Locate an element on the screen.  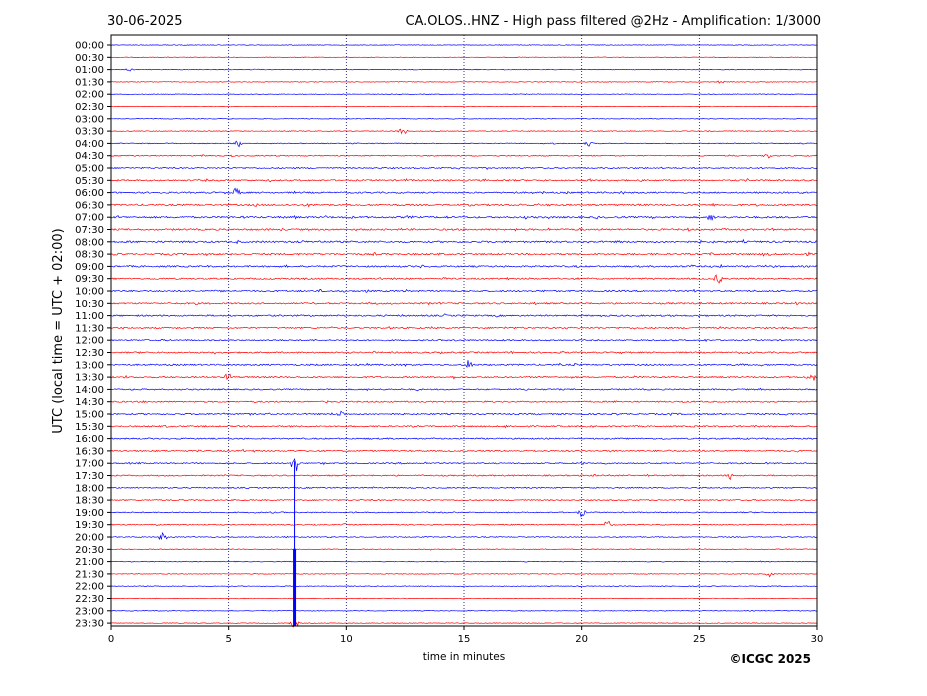
y-tick-label: 05:00 is located at coordinates (89, 169).